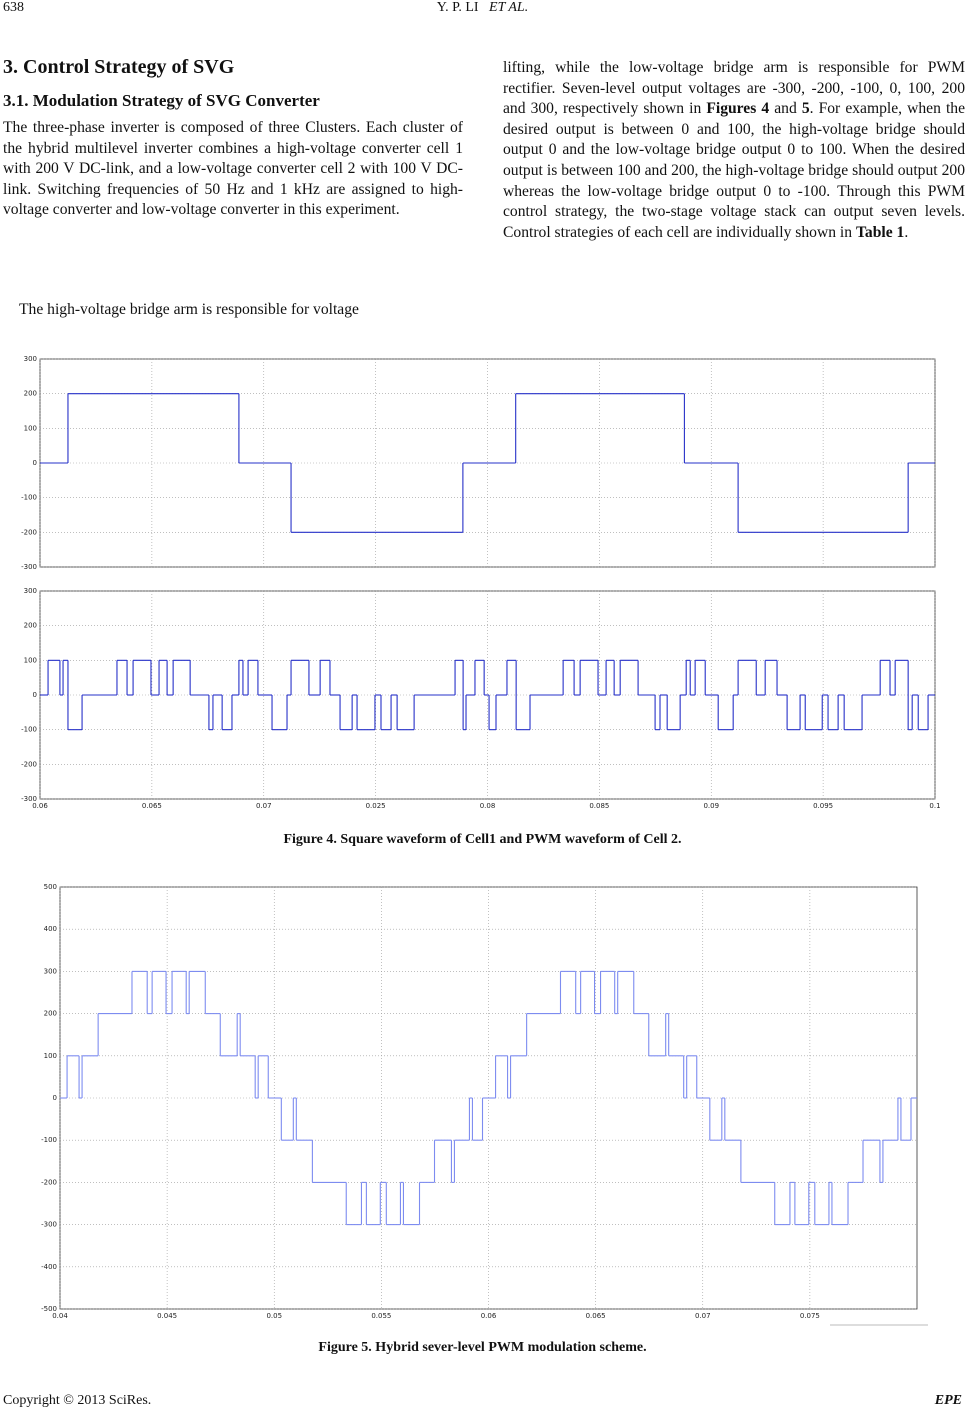 Image resolution: width=965 pixels, height=1414 pixels. I want to click on x-tick-label: 0.05, so click(274, 1316).